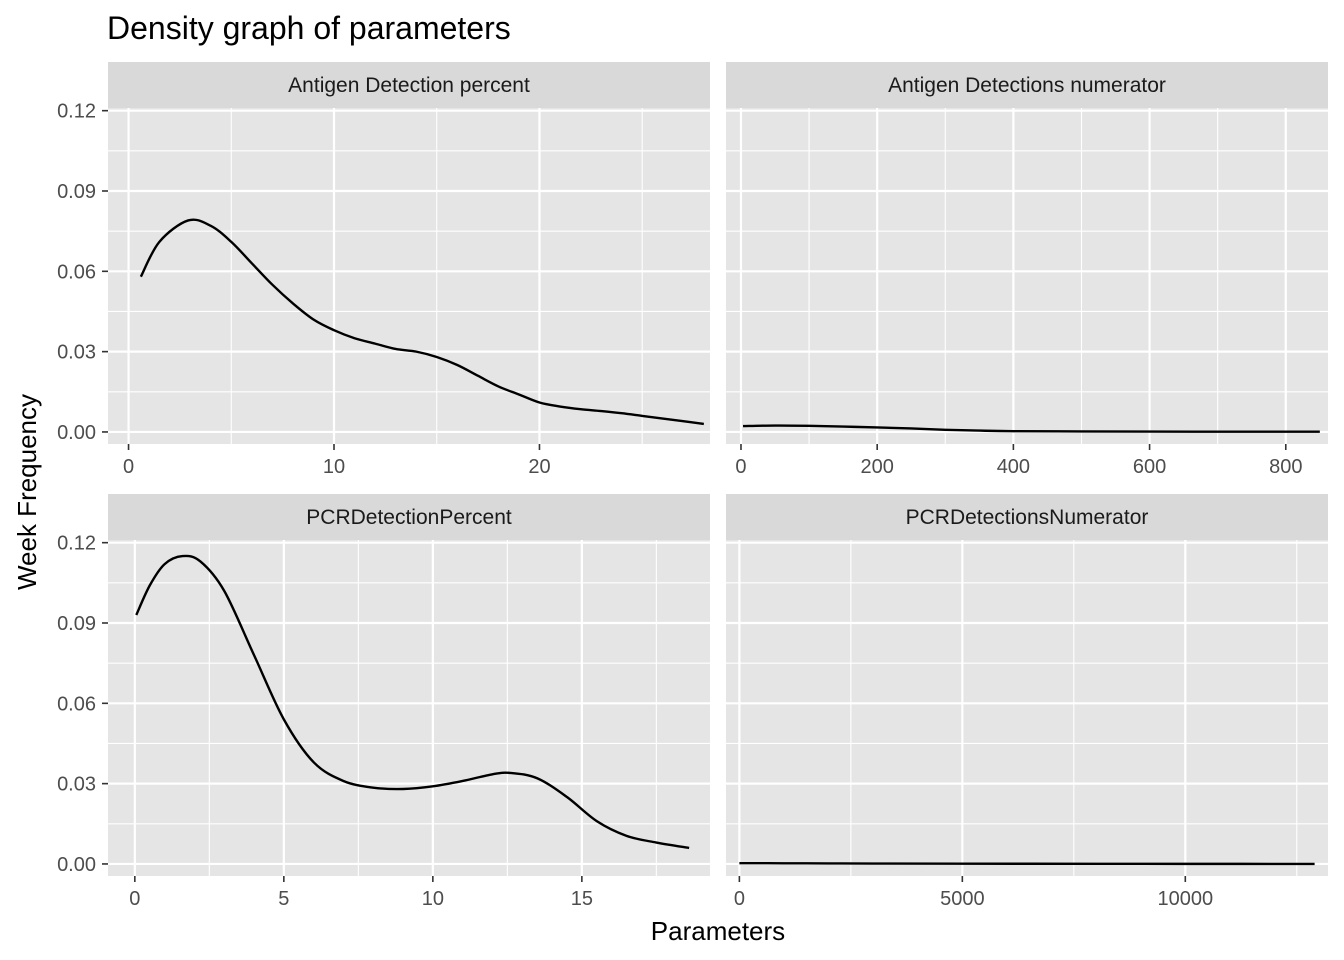 Image resolution: width=1344 pixels, height=960 pixels. What do you see at coordinates (539, 467) in the screenshot?
I see `x-tick-label: 20` at bounding box center [539, 467].